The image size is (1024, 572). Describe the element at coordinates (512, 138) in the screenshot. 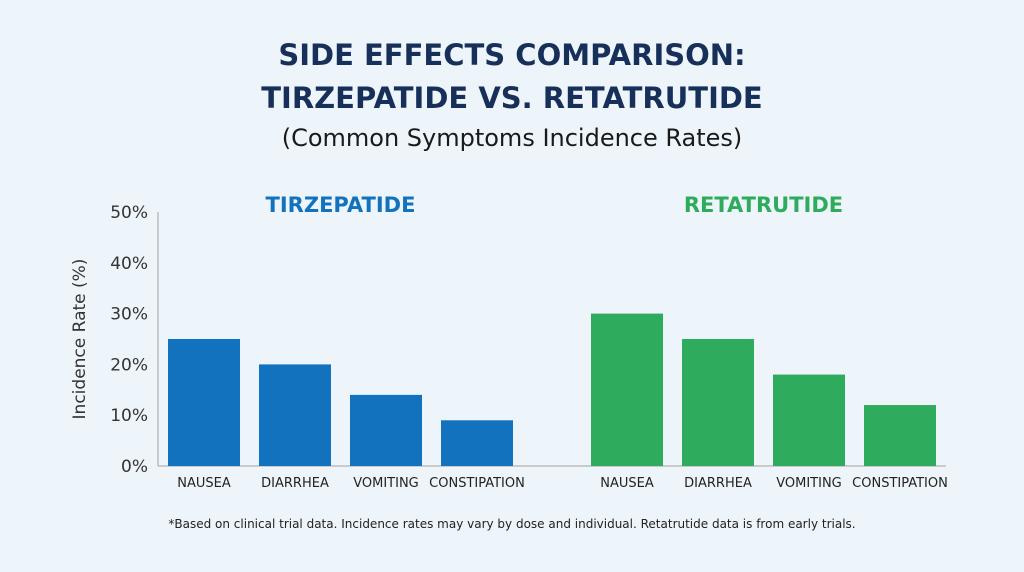

I see `chart-subtitle: (Common Symptoms Incidence Rates)` at that location.